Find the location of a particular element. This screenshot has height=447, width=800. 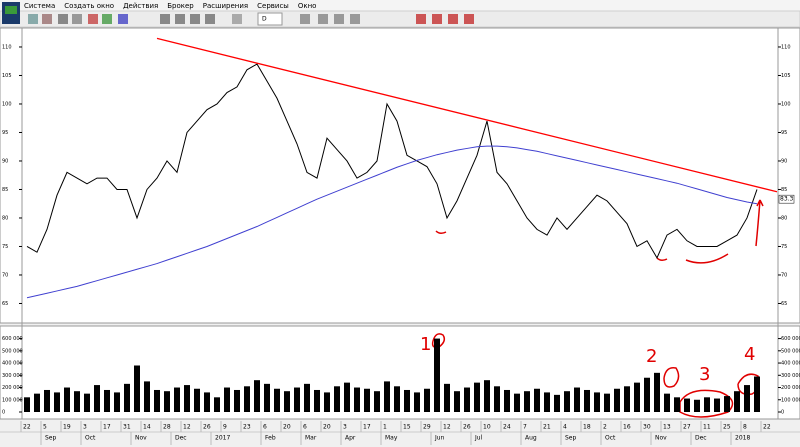

menu-item: Брокер is located at coordinates (180, 6).